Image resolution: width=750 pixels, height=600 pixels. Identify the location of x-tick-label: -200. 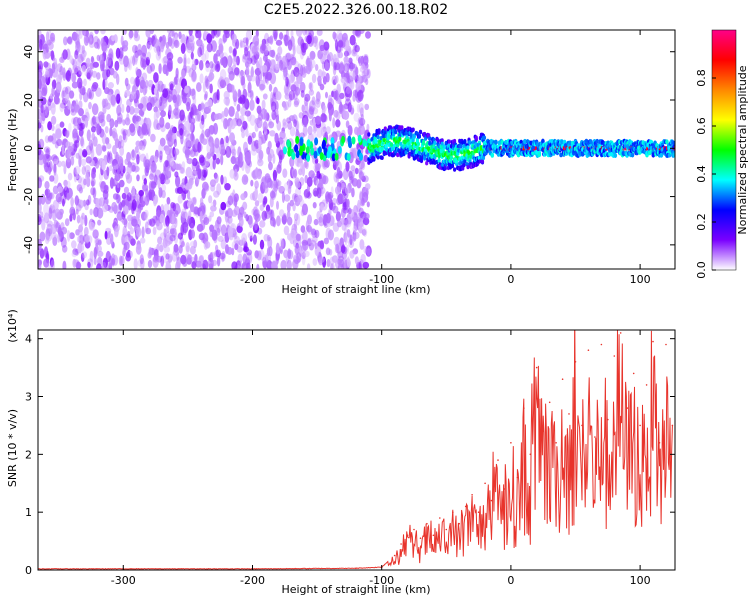
(252, 580).